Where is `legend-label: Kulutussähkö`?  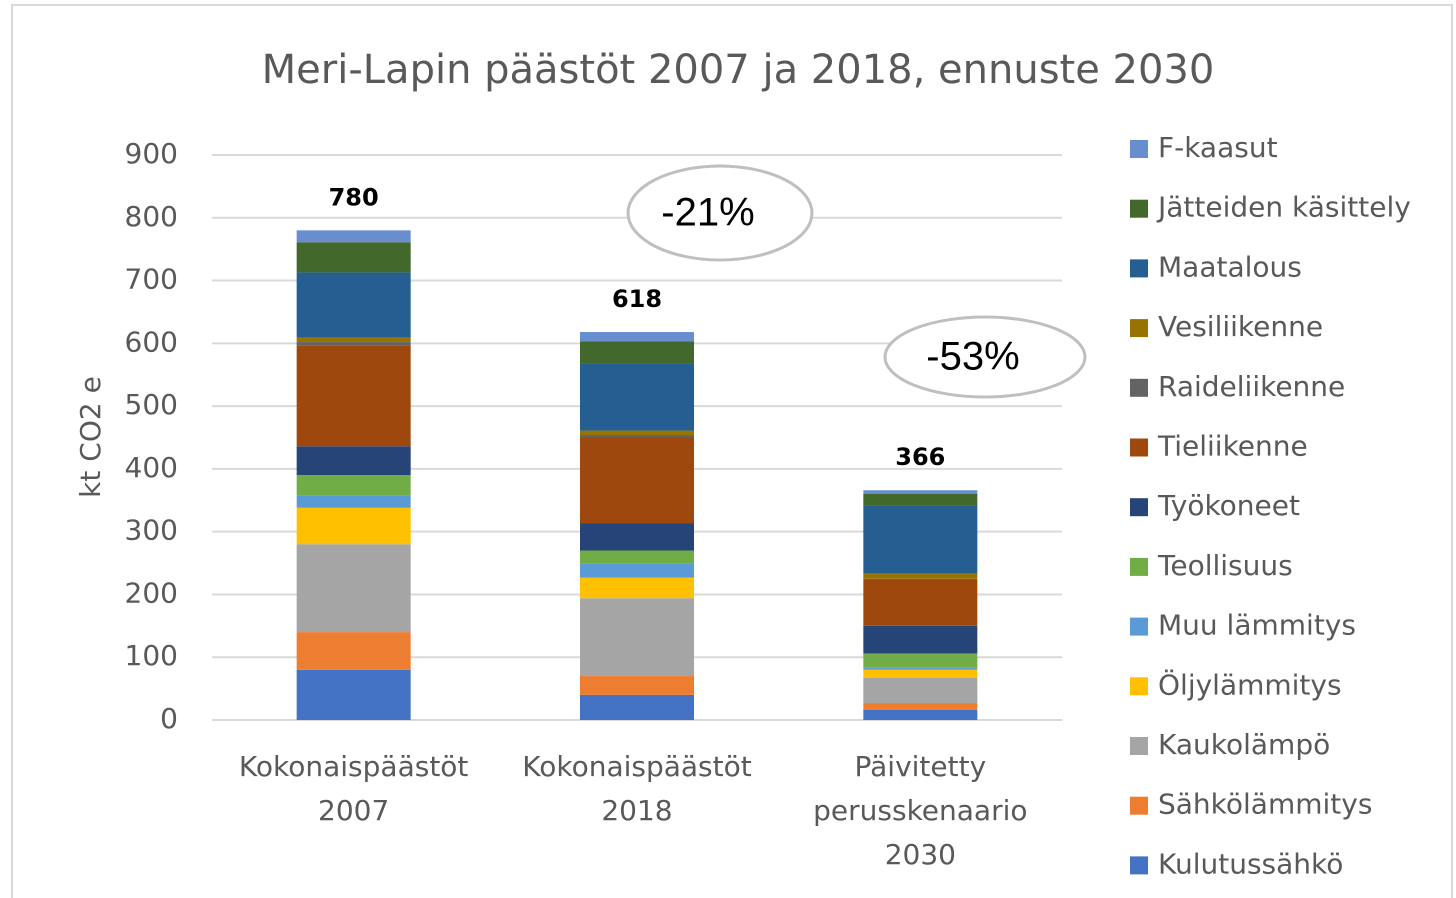
legend-label: Kulutussähkö is located at coordinates (1250, 863).